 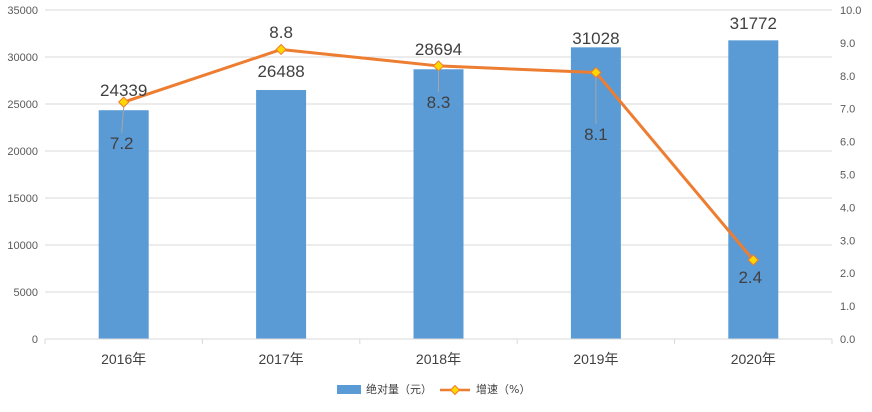 I want to click on x-tick-label: 2016年, so click(x=123, y=359).